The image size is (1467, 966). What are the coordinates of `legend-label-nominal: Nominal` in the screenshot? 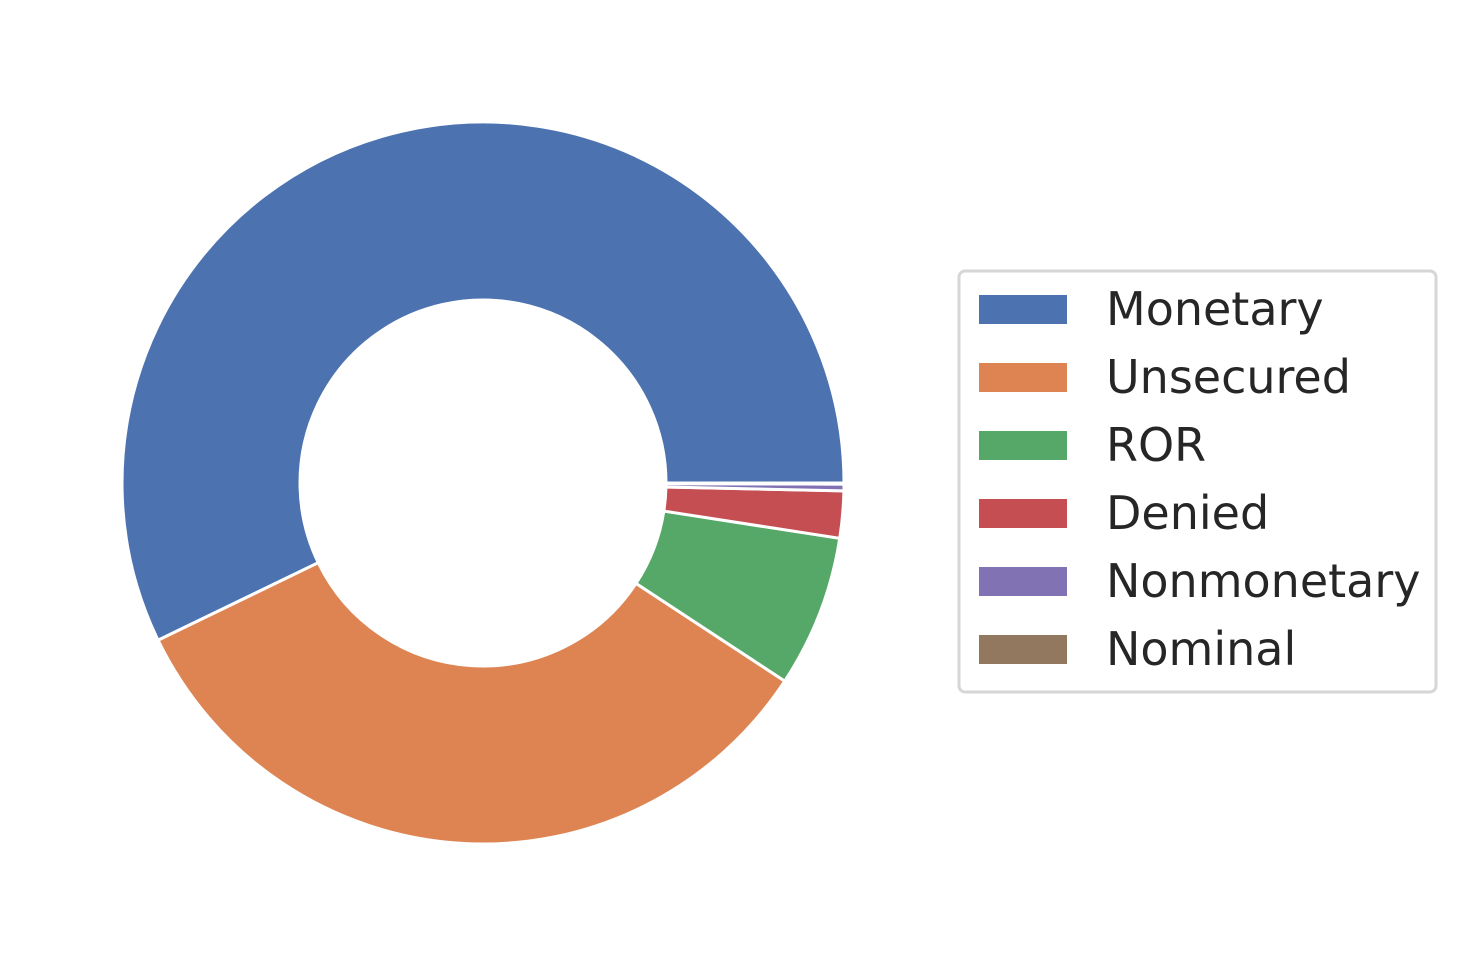 It's located at (1201, 649).